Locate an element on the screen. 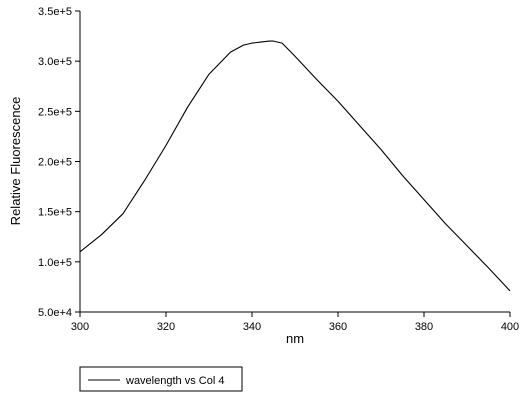 The image size is (521, 398). x-tick-label: 340 is located at coordinates (252, 327).